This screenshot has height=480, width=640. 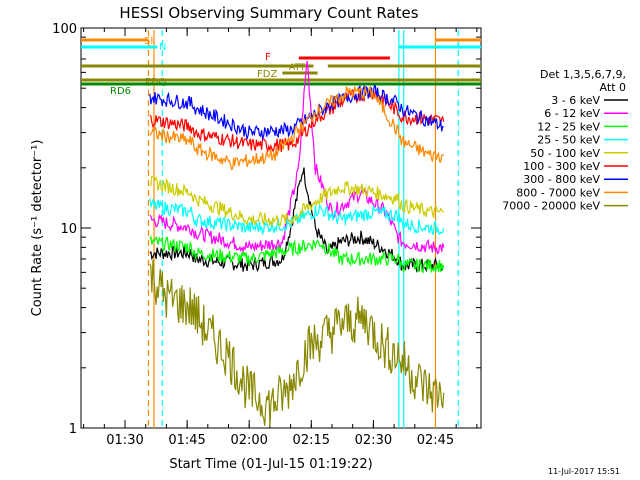 What do you see at coordinates (561, 179) in the screenshot?
I see `legend-entry-label: 300 - 800 keV` at bounding box center [561, 179].